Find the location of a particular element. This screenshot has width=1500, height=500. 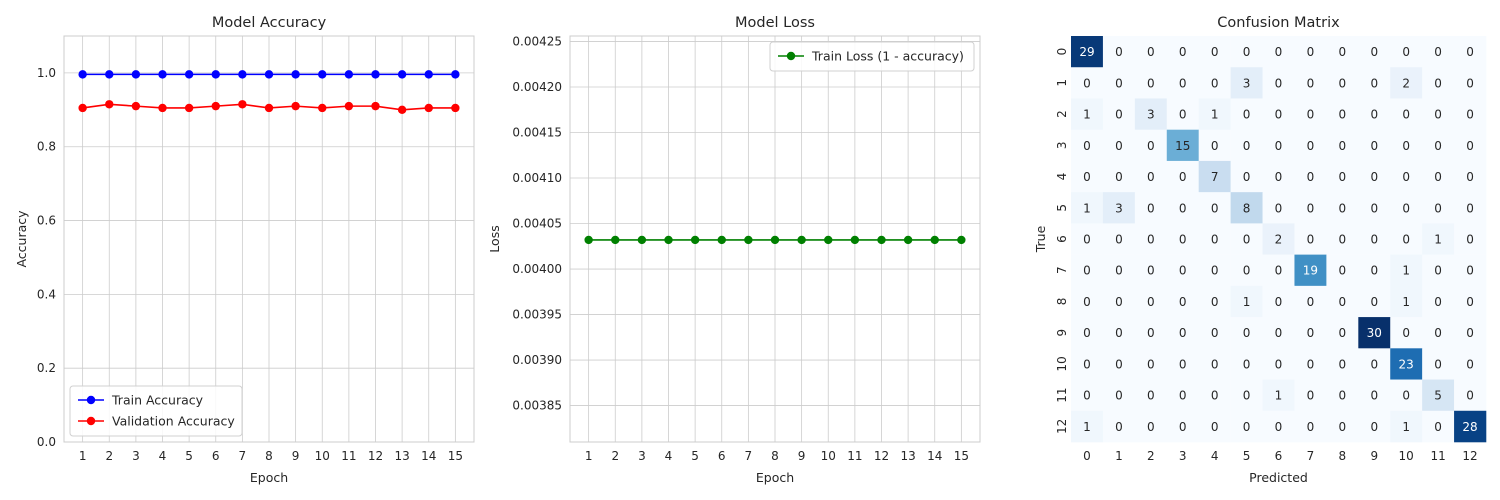

legend: Train Accuracy Validation Accuracy is located at coordinates (156, 411).